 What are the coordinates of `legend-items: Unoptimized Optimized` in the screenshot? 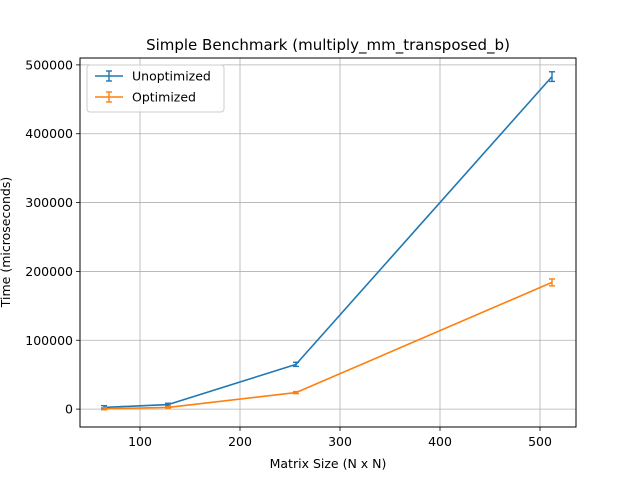 It's located at (153, 87).